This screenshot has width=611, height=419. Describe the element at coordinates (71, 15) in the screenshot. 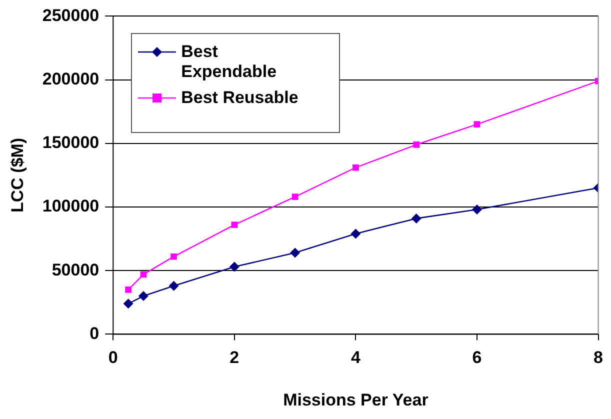

I see `y-tick-label: 250000` at that location.